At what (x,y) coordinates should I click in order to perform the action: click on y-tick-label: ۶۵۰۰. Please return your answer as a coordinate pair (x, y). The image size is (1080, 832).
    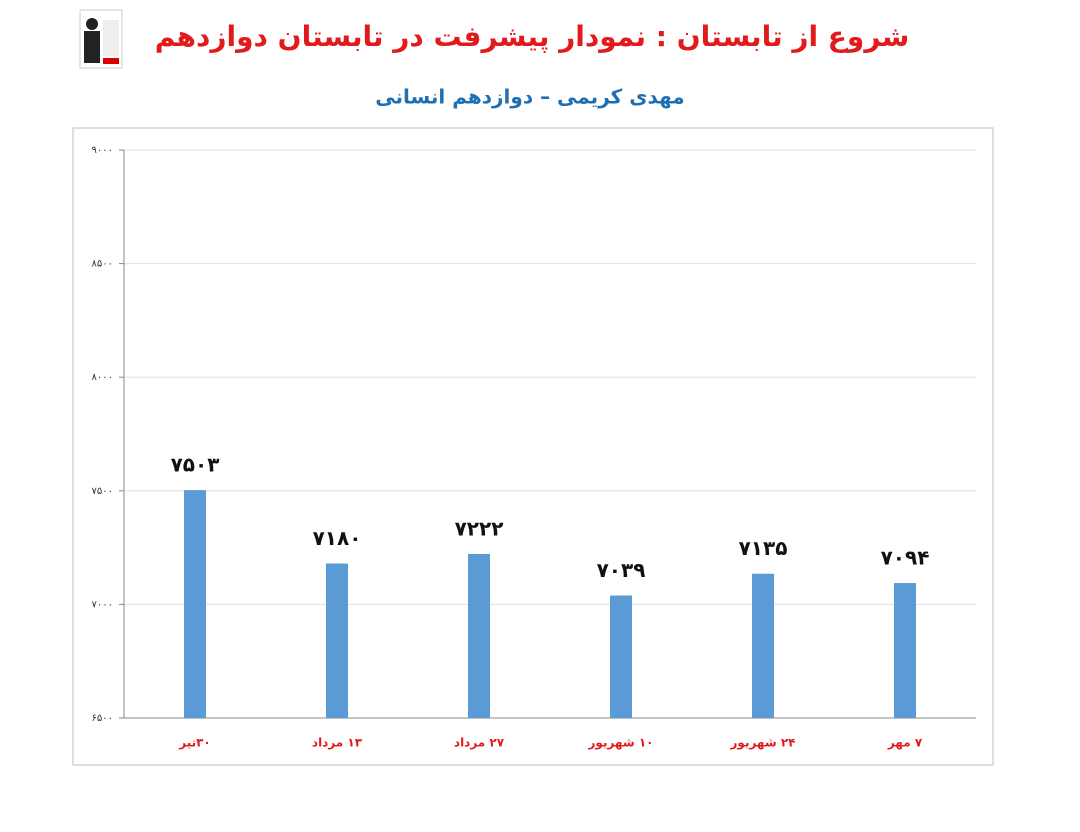
    Looking at the image, I should click on (102, 718).